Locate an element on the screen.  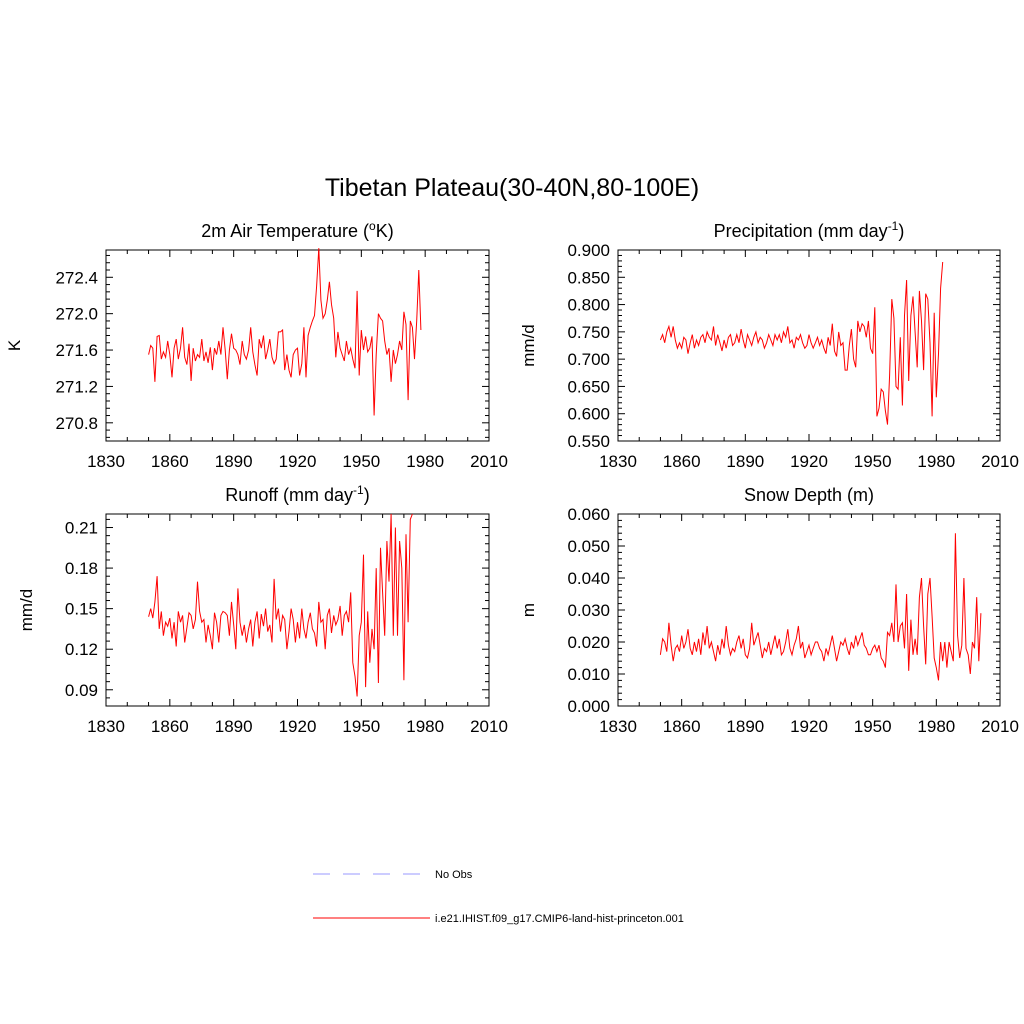
y-tick-label: 0.030 is located at coordinates (588, 610).